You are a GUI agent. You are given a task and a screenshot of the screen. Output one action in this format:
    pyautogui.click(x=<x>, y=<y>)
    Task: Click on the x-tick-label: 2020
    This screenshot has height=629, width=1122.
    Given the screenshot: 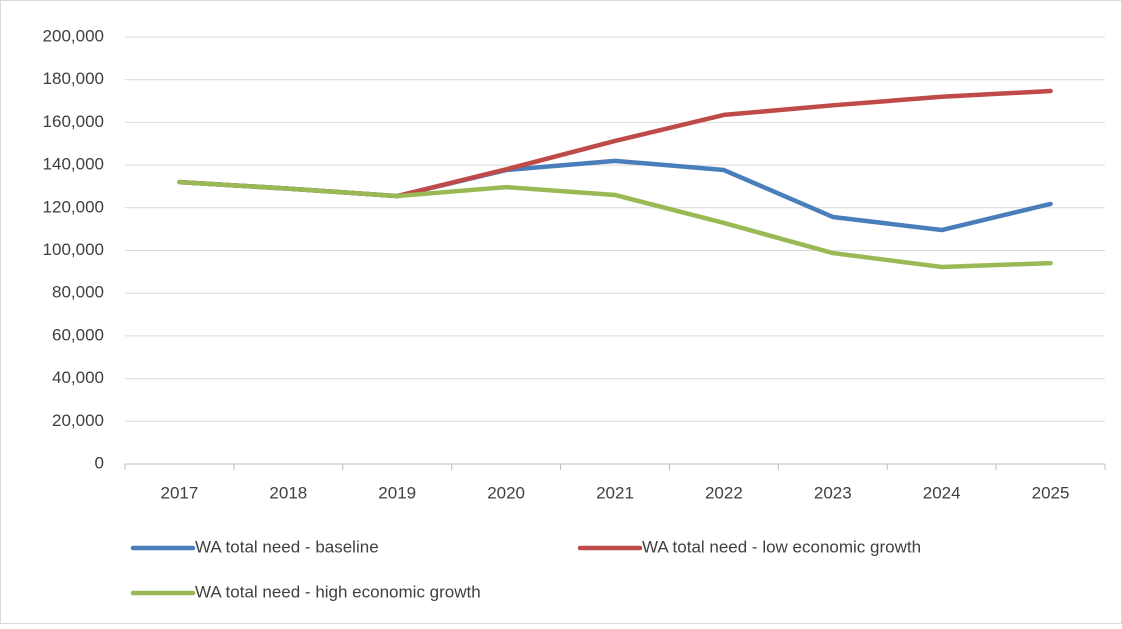 What is the action you would take?
    pyautogui.click(x=506, y=492)
    